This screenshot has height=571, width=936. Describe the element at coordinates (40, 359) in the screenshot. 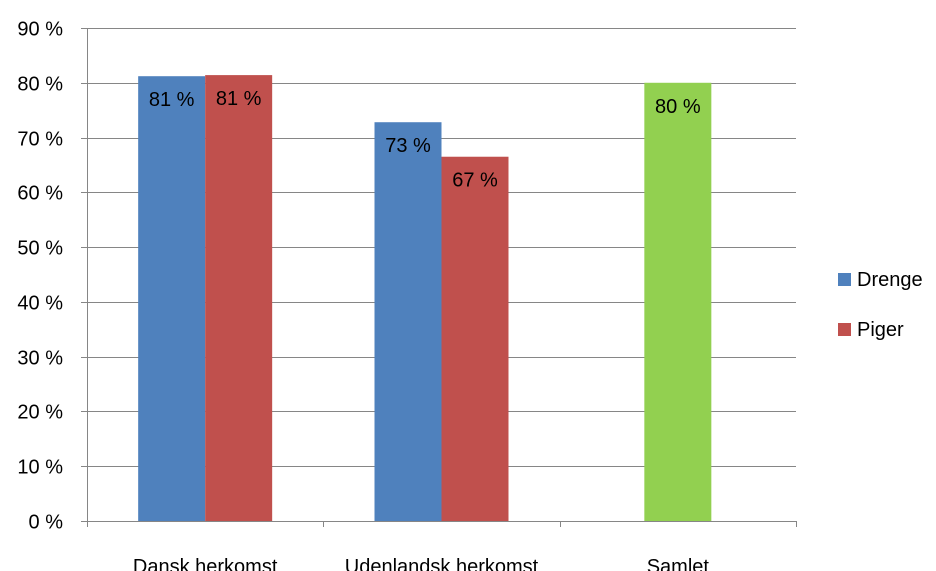

I see `y-tick-label: 30 %` at that location.